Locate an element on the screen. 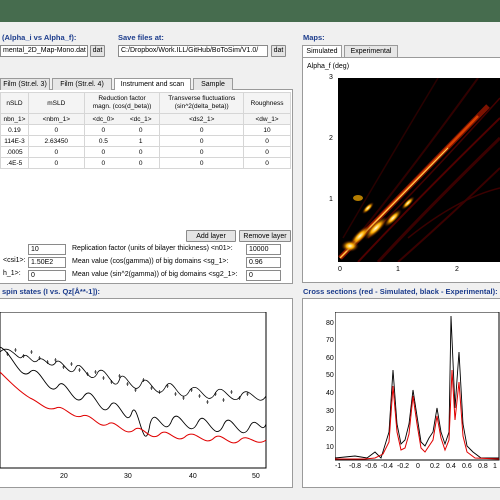  map-xtick: 0 is located at coordinates (340, 269).